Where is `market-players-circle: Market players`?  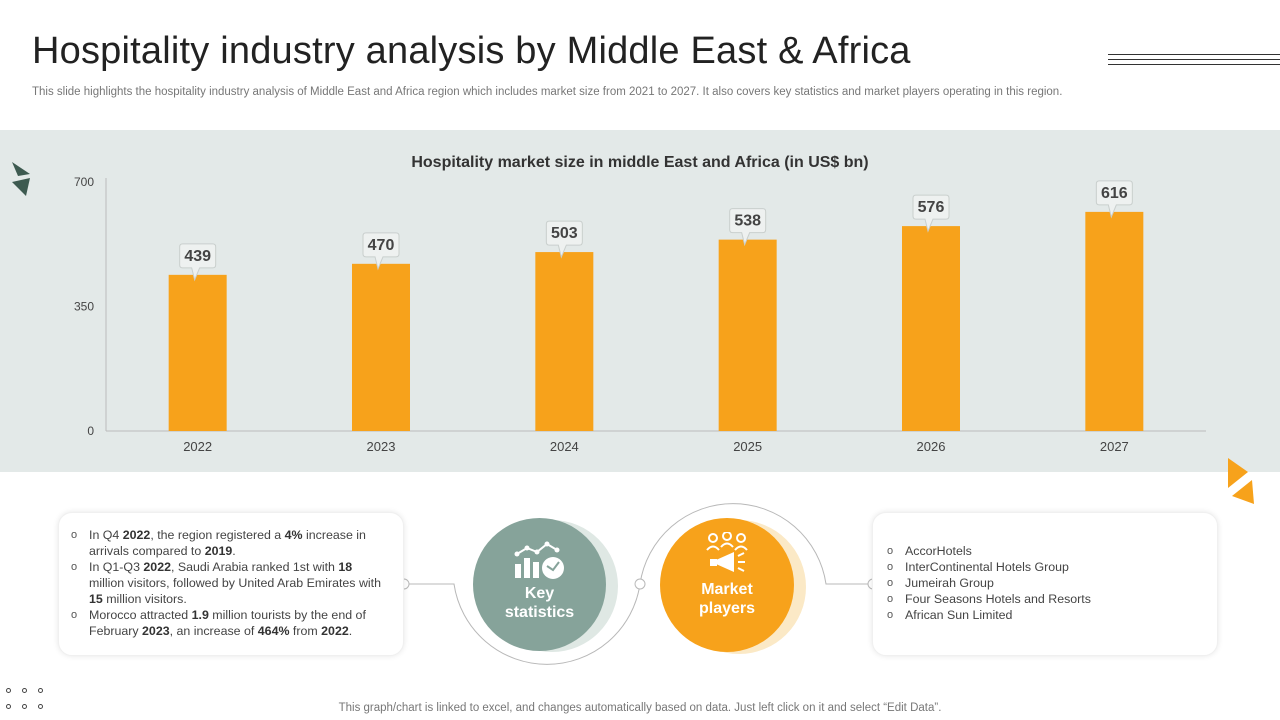
market-players-circle: Market players is located at coordinates (727, 585).